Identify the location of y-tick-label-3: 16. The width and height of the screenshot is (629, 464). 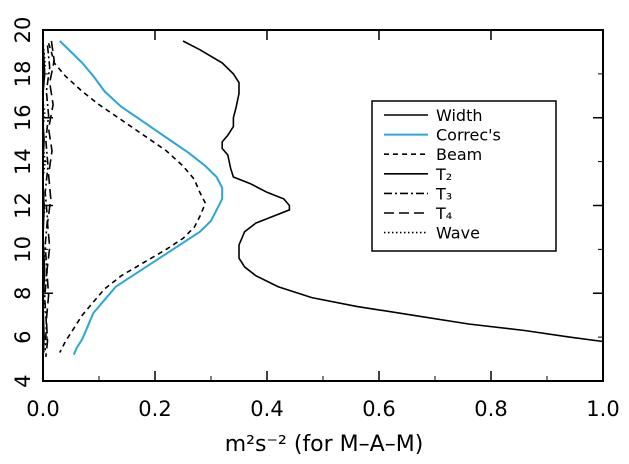
(23, 117).